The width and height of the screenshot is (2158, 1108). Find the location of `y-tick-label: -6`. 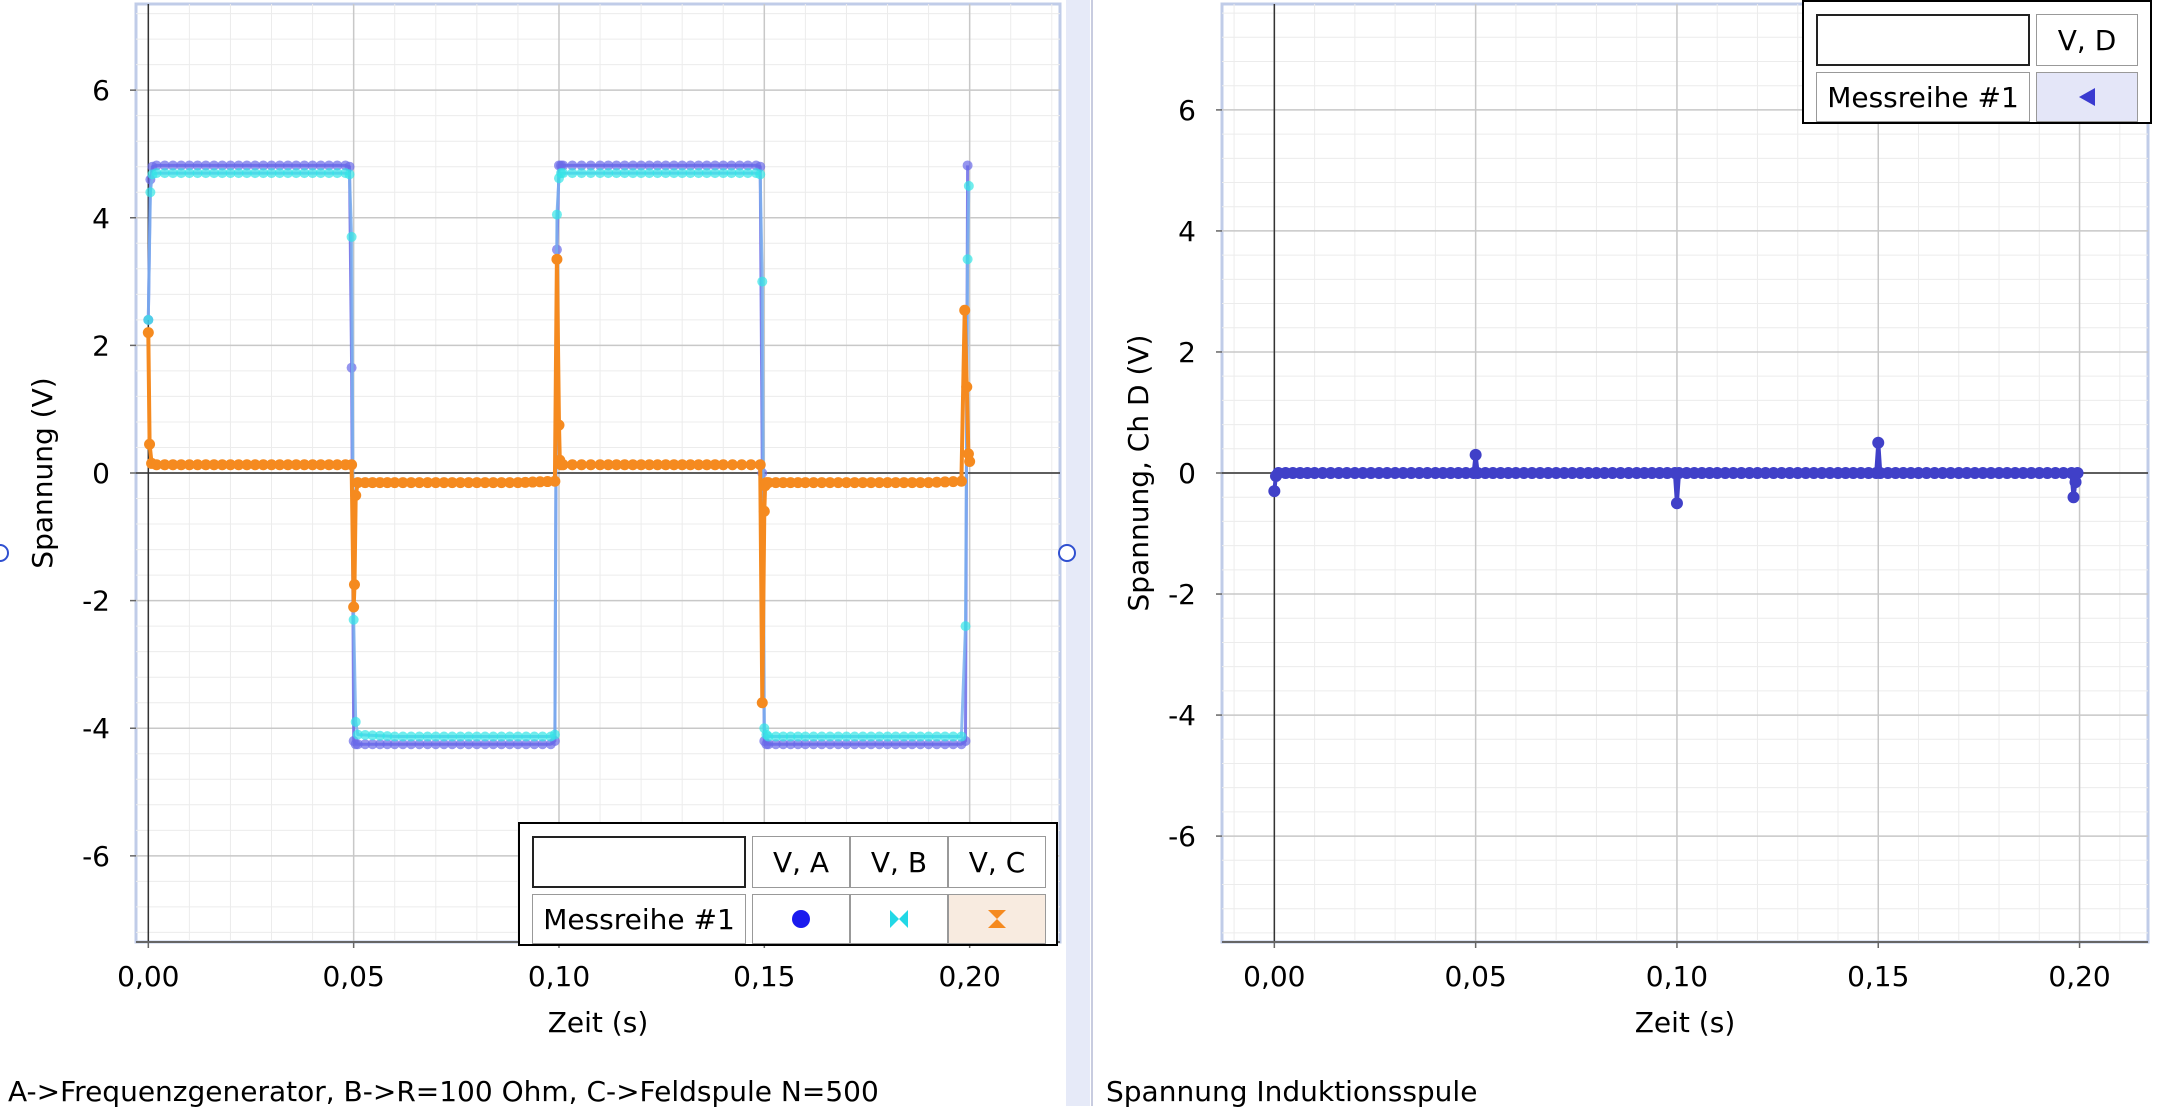

y-tick-label: -6 is located at coordinates (96, 856).